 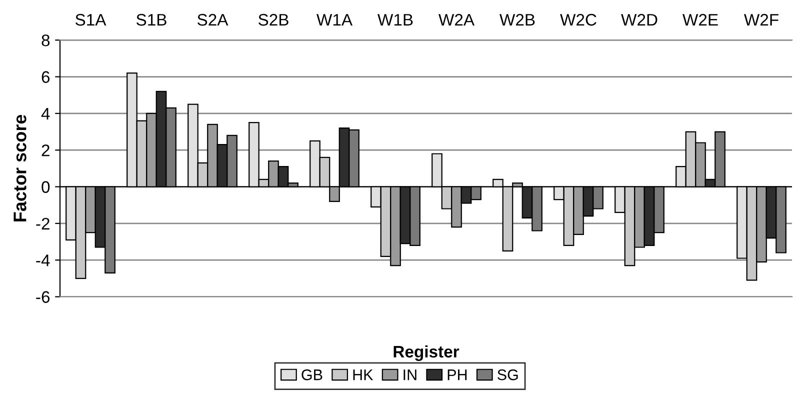 What do you see at coordinates (700, 20) in the screenshot?
I see `x-tick-label: W2E` at bounding box center [700, 20].